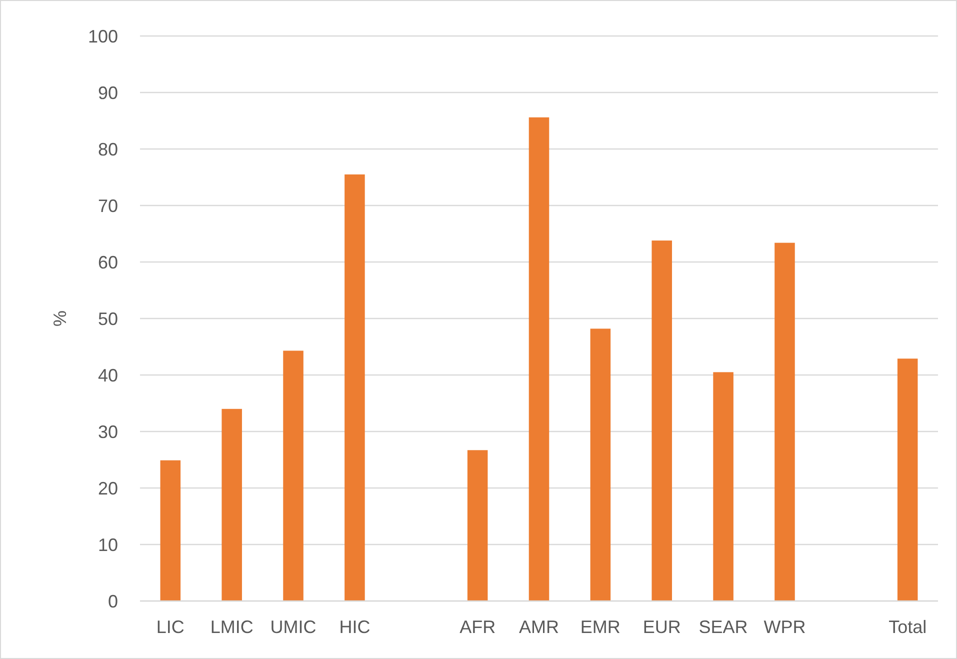  I want to click on x-tick-label: Total, so click(907, 627).